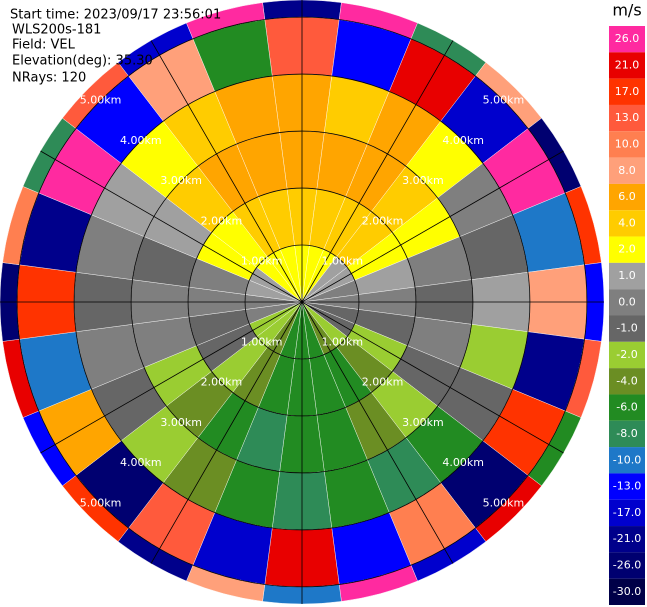 Image resolution: width=647 pixels, height=607 pixels. I want to click on colorbar-label: 6.0, so click(627, 196).